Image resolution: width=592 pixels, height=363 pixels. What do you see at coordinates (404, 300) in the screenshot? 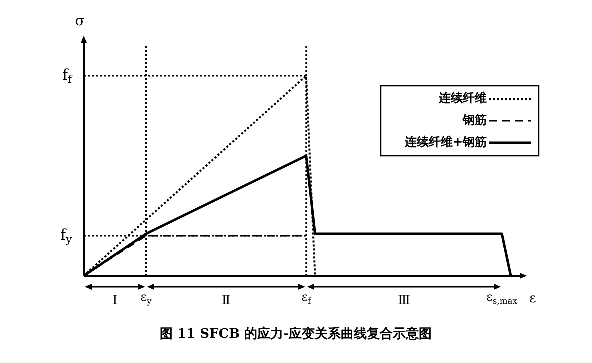
I see `text: Ⅲ` at bounding box center [404, 300].